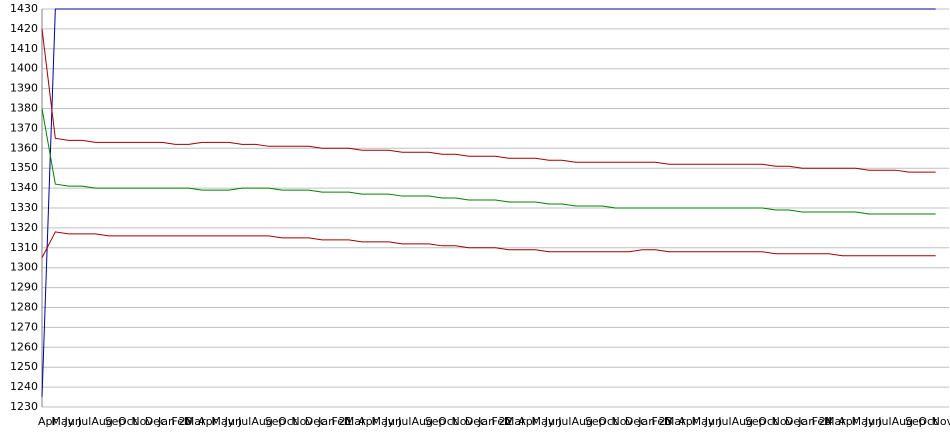 The height and width of the screenshot is (435, 950). I want to click on y-tick-label: 1240, so click(24, 386).